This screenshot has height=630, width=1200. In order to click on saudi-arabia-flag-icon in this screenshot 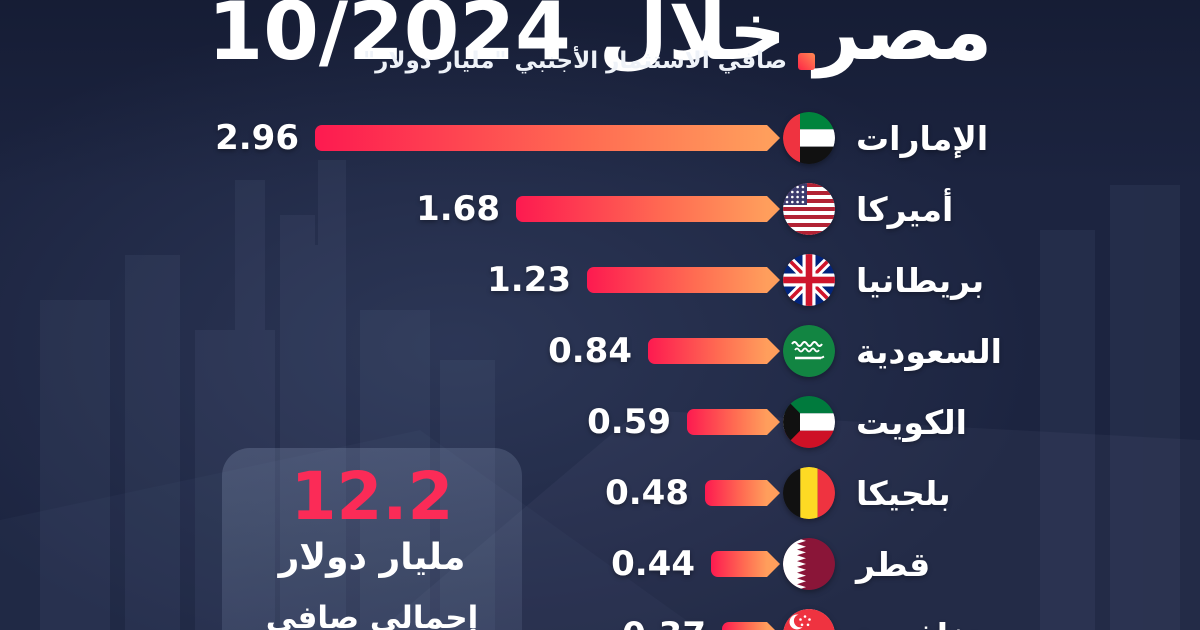, I will do `click(809, 351)`.